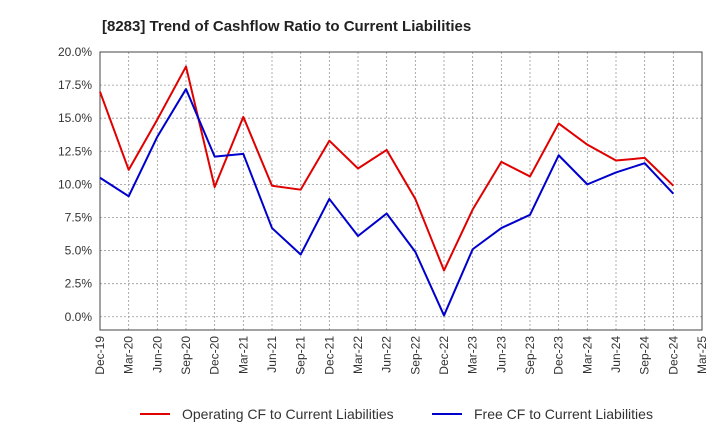  I want to click on y-tick-label: 7.5%, so click(79, 217).